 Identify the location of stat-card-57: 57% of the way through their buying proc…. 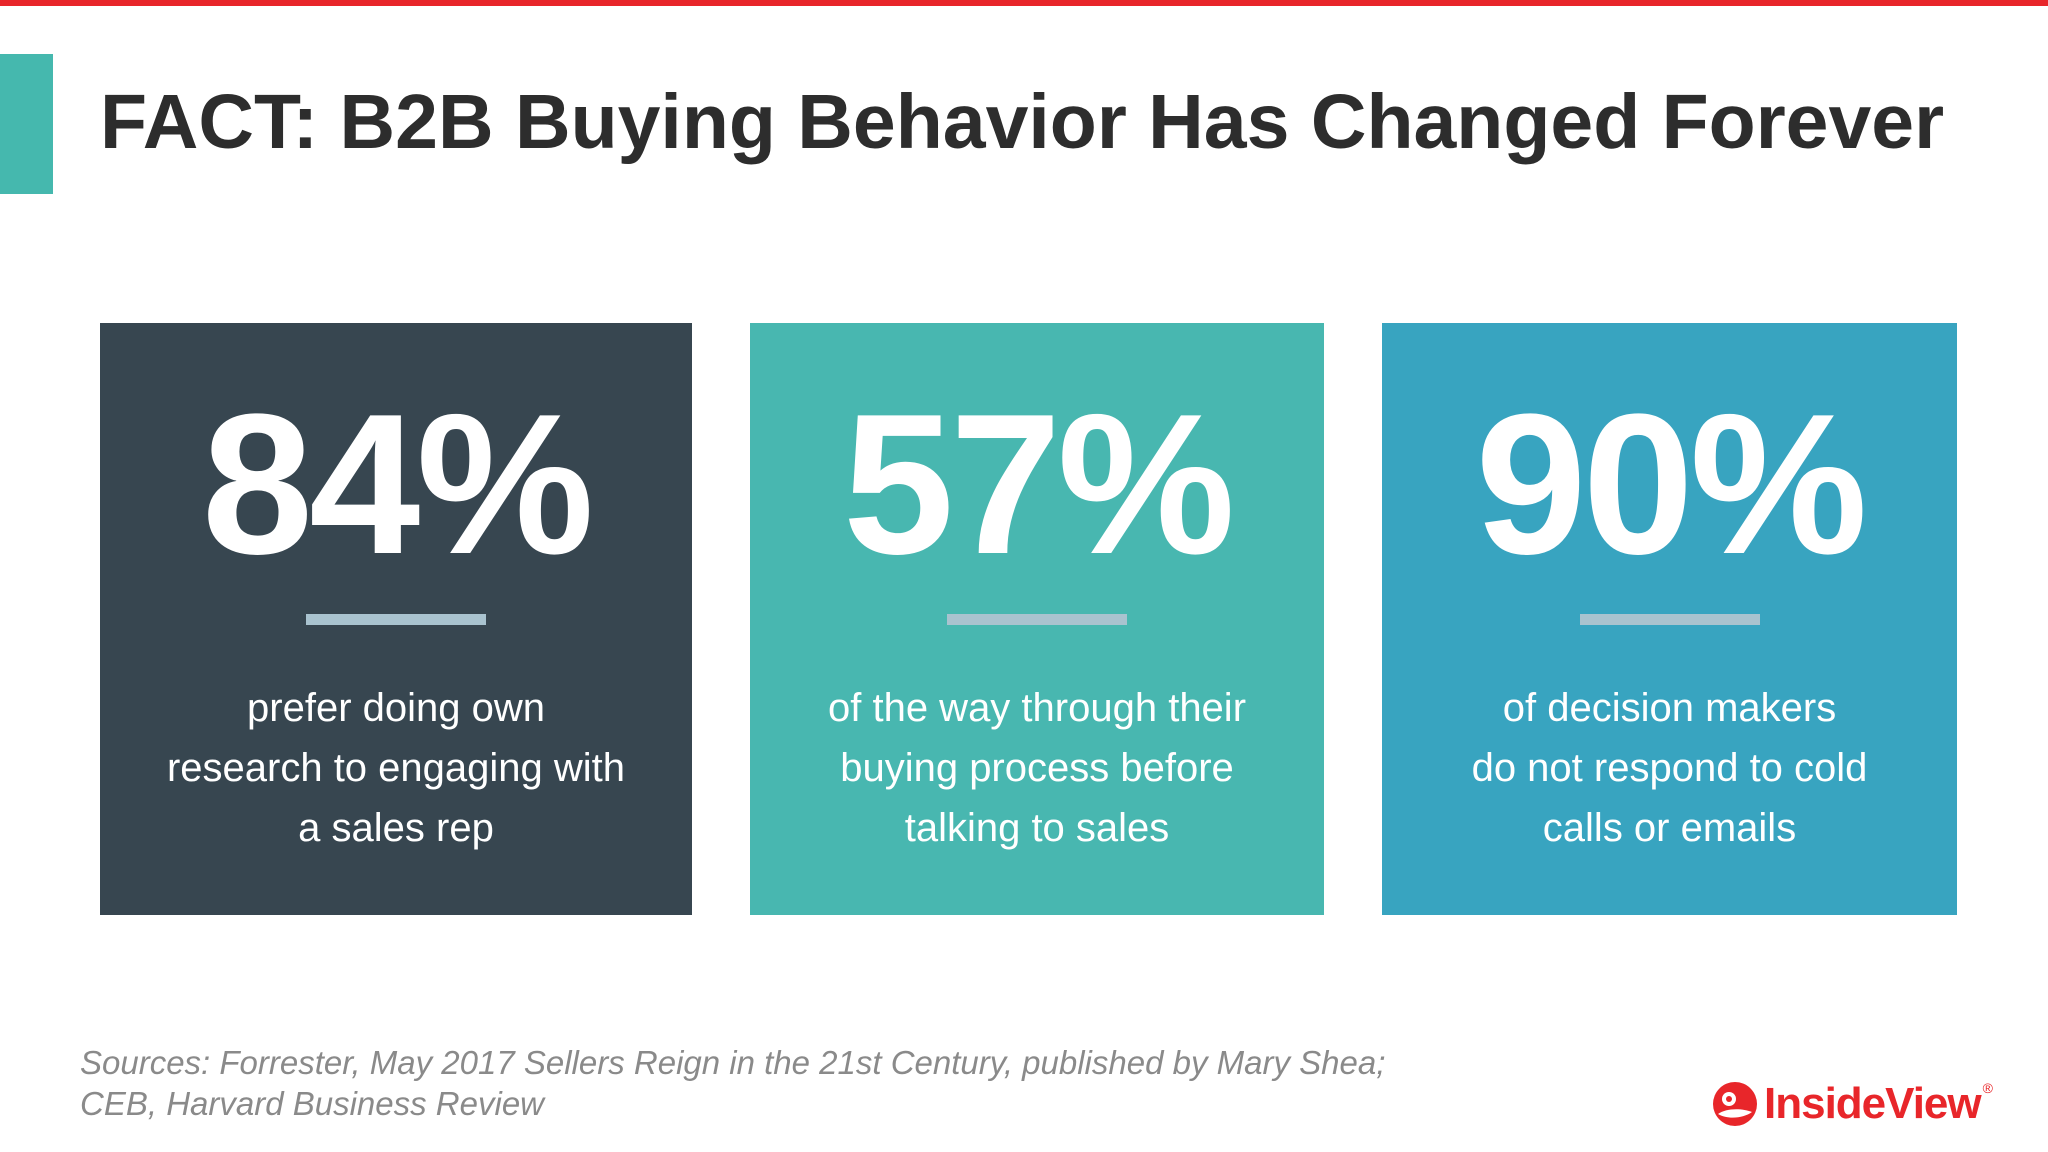
(1037, 619).